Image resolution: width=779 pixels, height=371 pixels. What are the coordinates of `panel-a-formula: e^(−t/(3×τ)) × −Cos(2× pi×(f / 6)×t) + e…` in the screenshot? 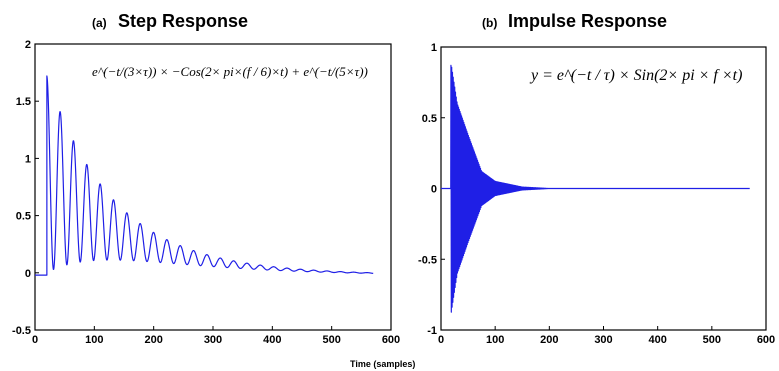 It's located at (230, 71).